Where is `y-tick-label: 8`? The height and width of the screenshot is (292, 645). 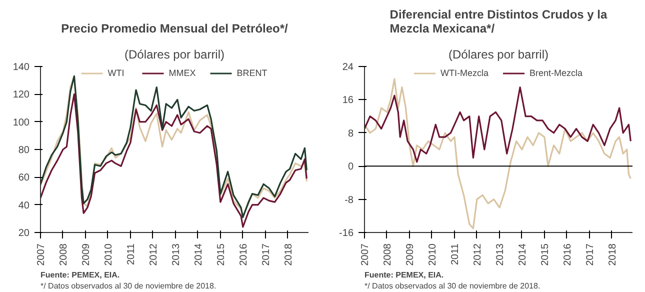 y-tick-label: 8 is located at coordinates (351, 134).